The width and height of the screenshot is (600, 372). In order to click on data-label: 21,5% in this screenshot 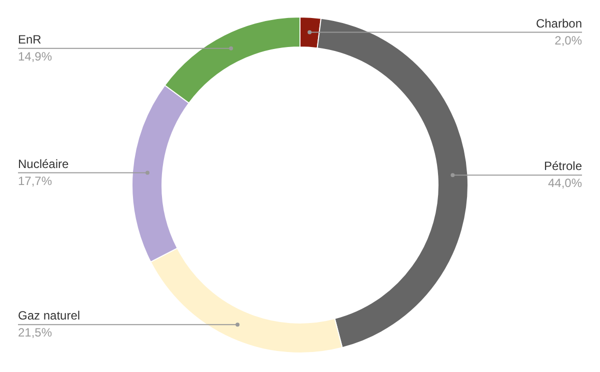, I will do `click(35, 333)`.